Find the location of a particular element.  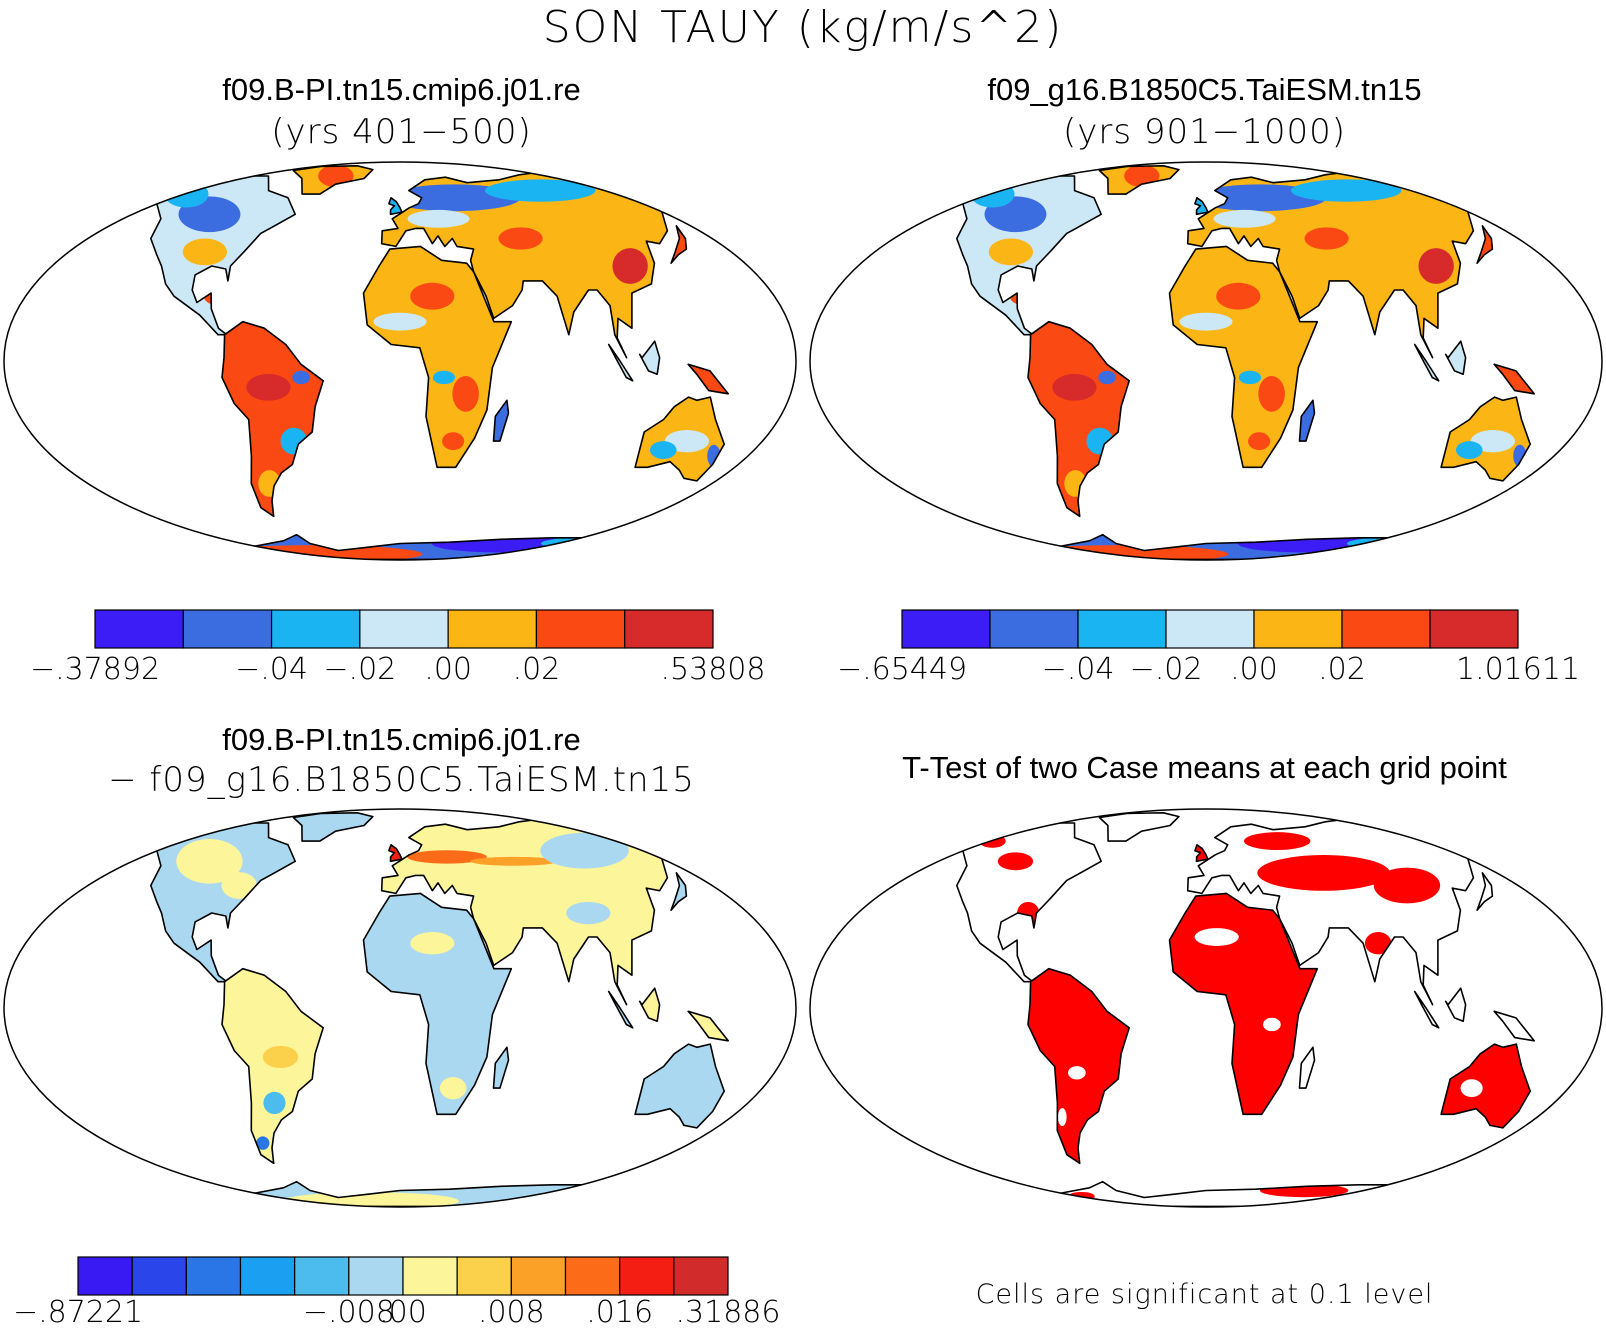

colorbar-tick-label: .016 is located at coordinates (620, 1312).